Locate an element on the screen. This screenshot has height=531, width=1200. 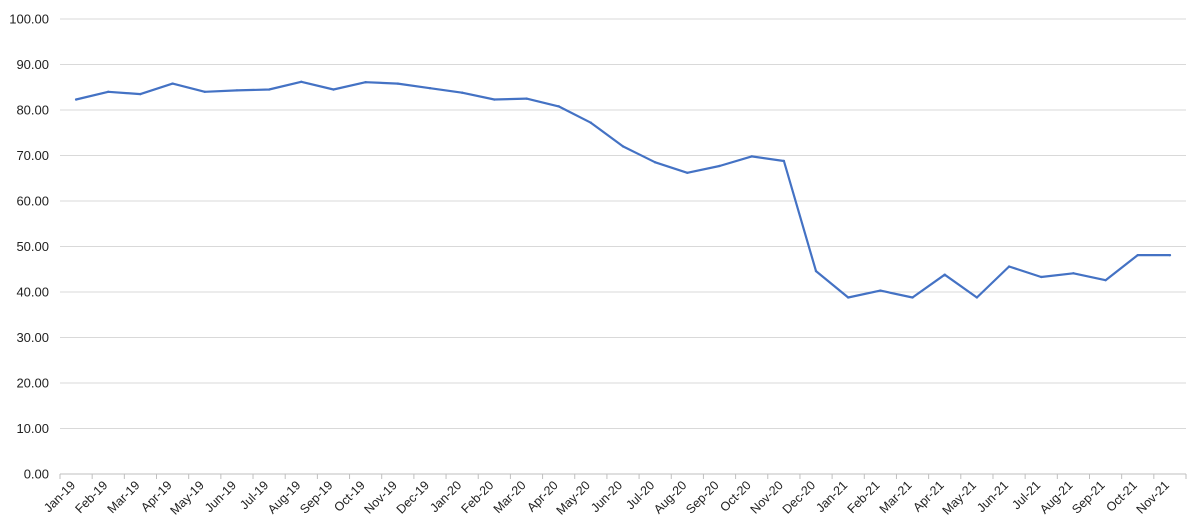
y-tick-label: 90.00 is located at coordinates (32, 64).